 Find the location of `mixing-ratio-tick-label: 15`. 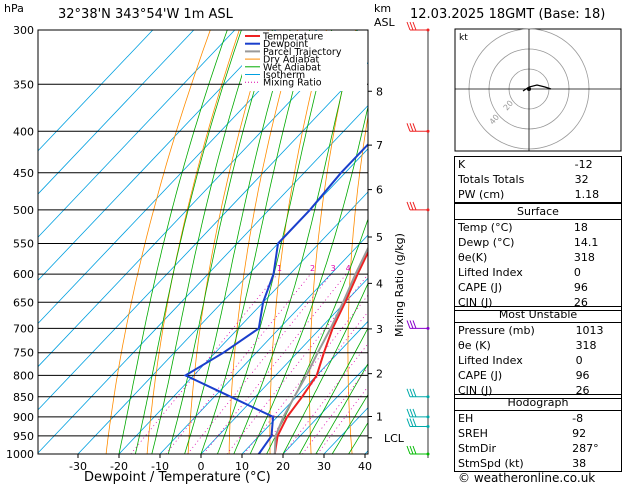

mixing-ratio-tick-label: 15 is located at coordinates (424, 268).